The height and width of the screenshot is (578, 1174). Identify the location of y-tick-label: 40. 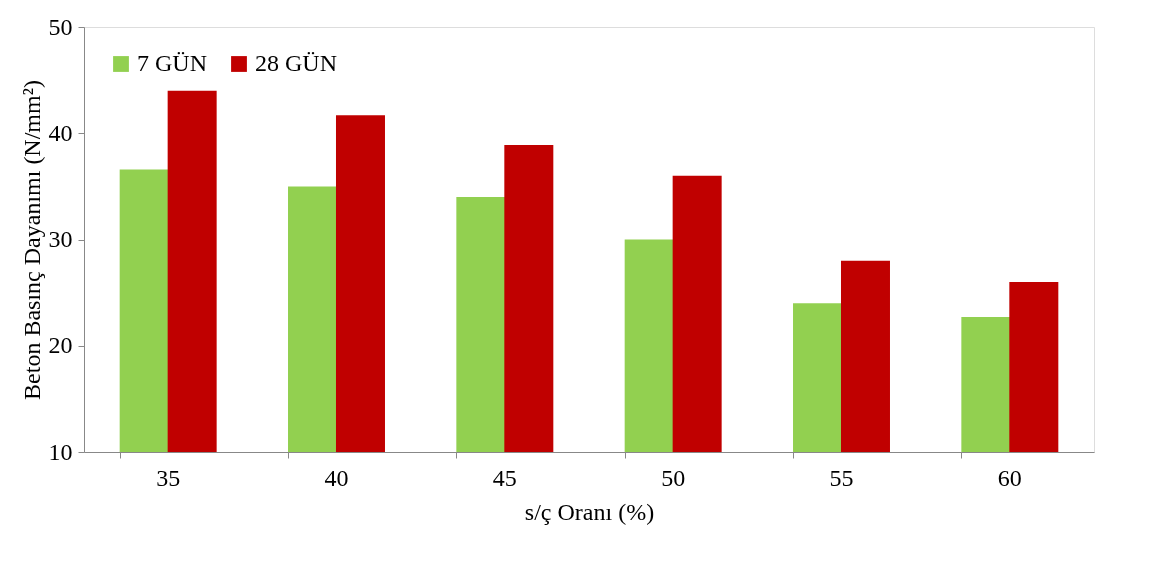
(60, 132).